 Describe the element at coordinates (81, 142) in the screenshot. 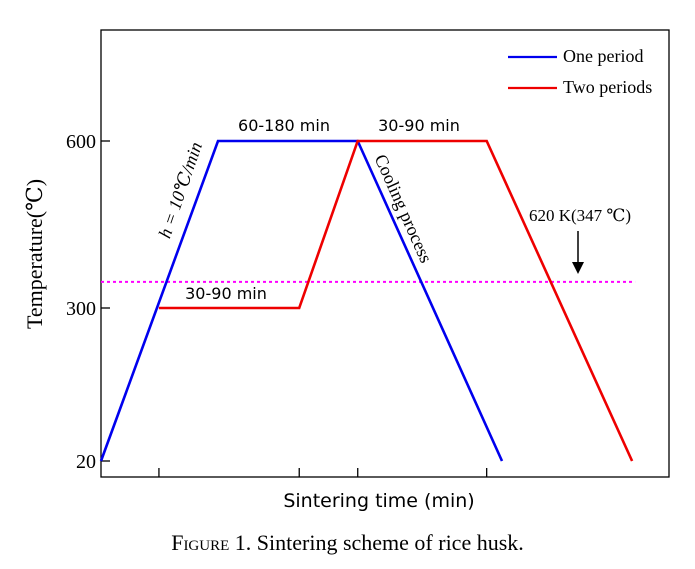

I see `y-tick-label-600: 600` at that location.